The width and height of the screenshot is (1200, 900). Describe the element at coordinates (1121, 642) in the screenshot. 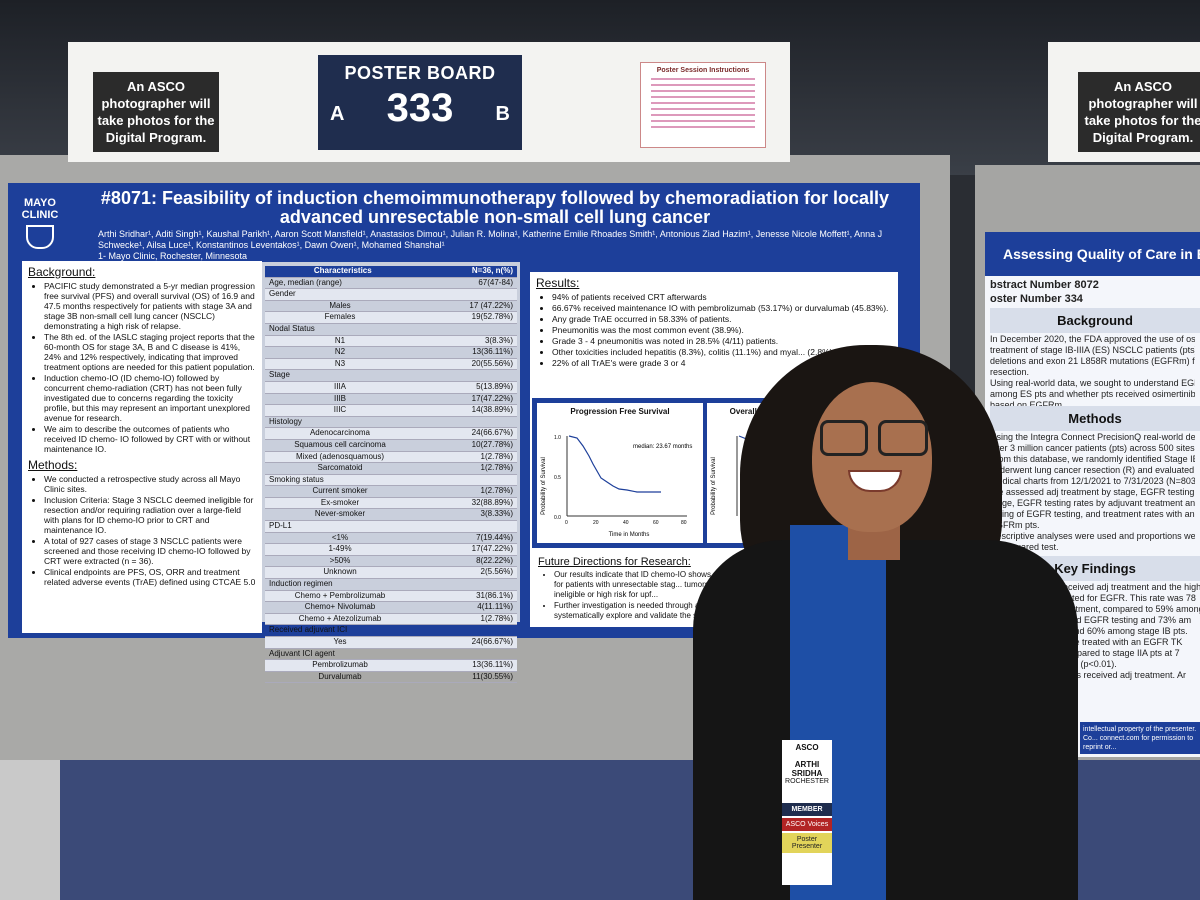

I see `text-line: were treated with an EGFR TK` at that location.